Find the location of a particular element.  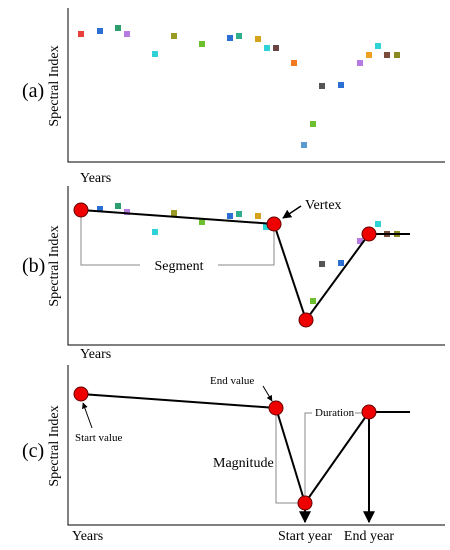

annotation: End year is located at coordinates (369, 536).